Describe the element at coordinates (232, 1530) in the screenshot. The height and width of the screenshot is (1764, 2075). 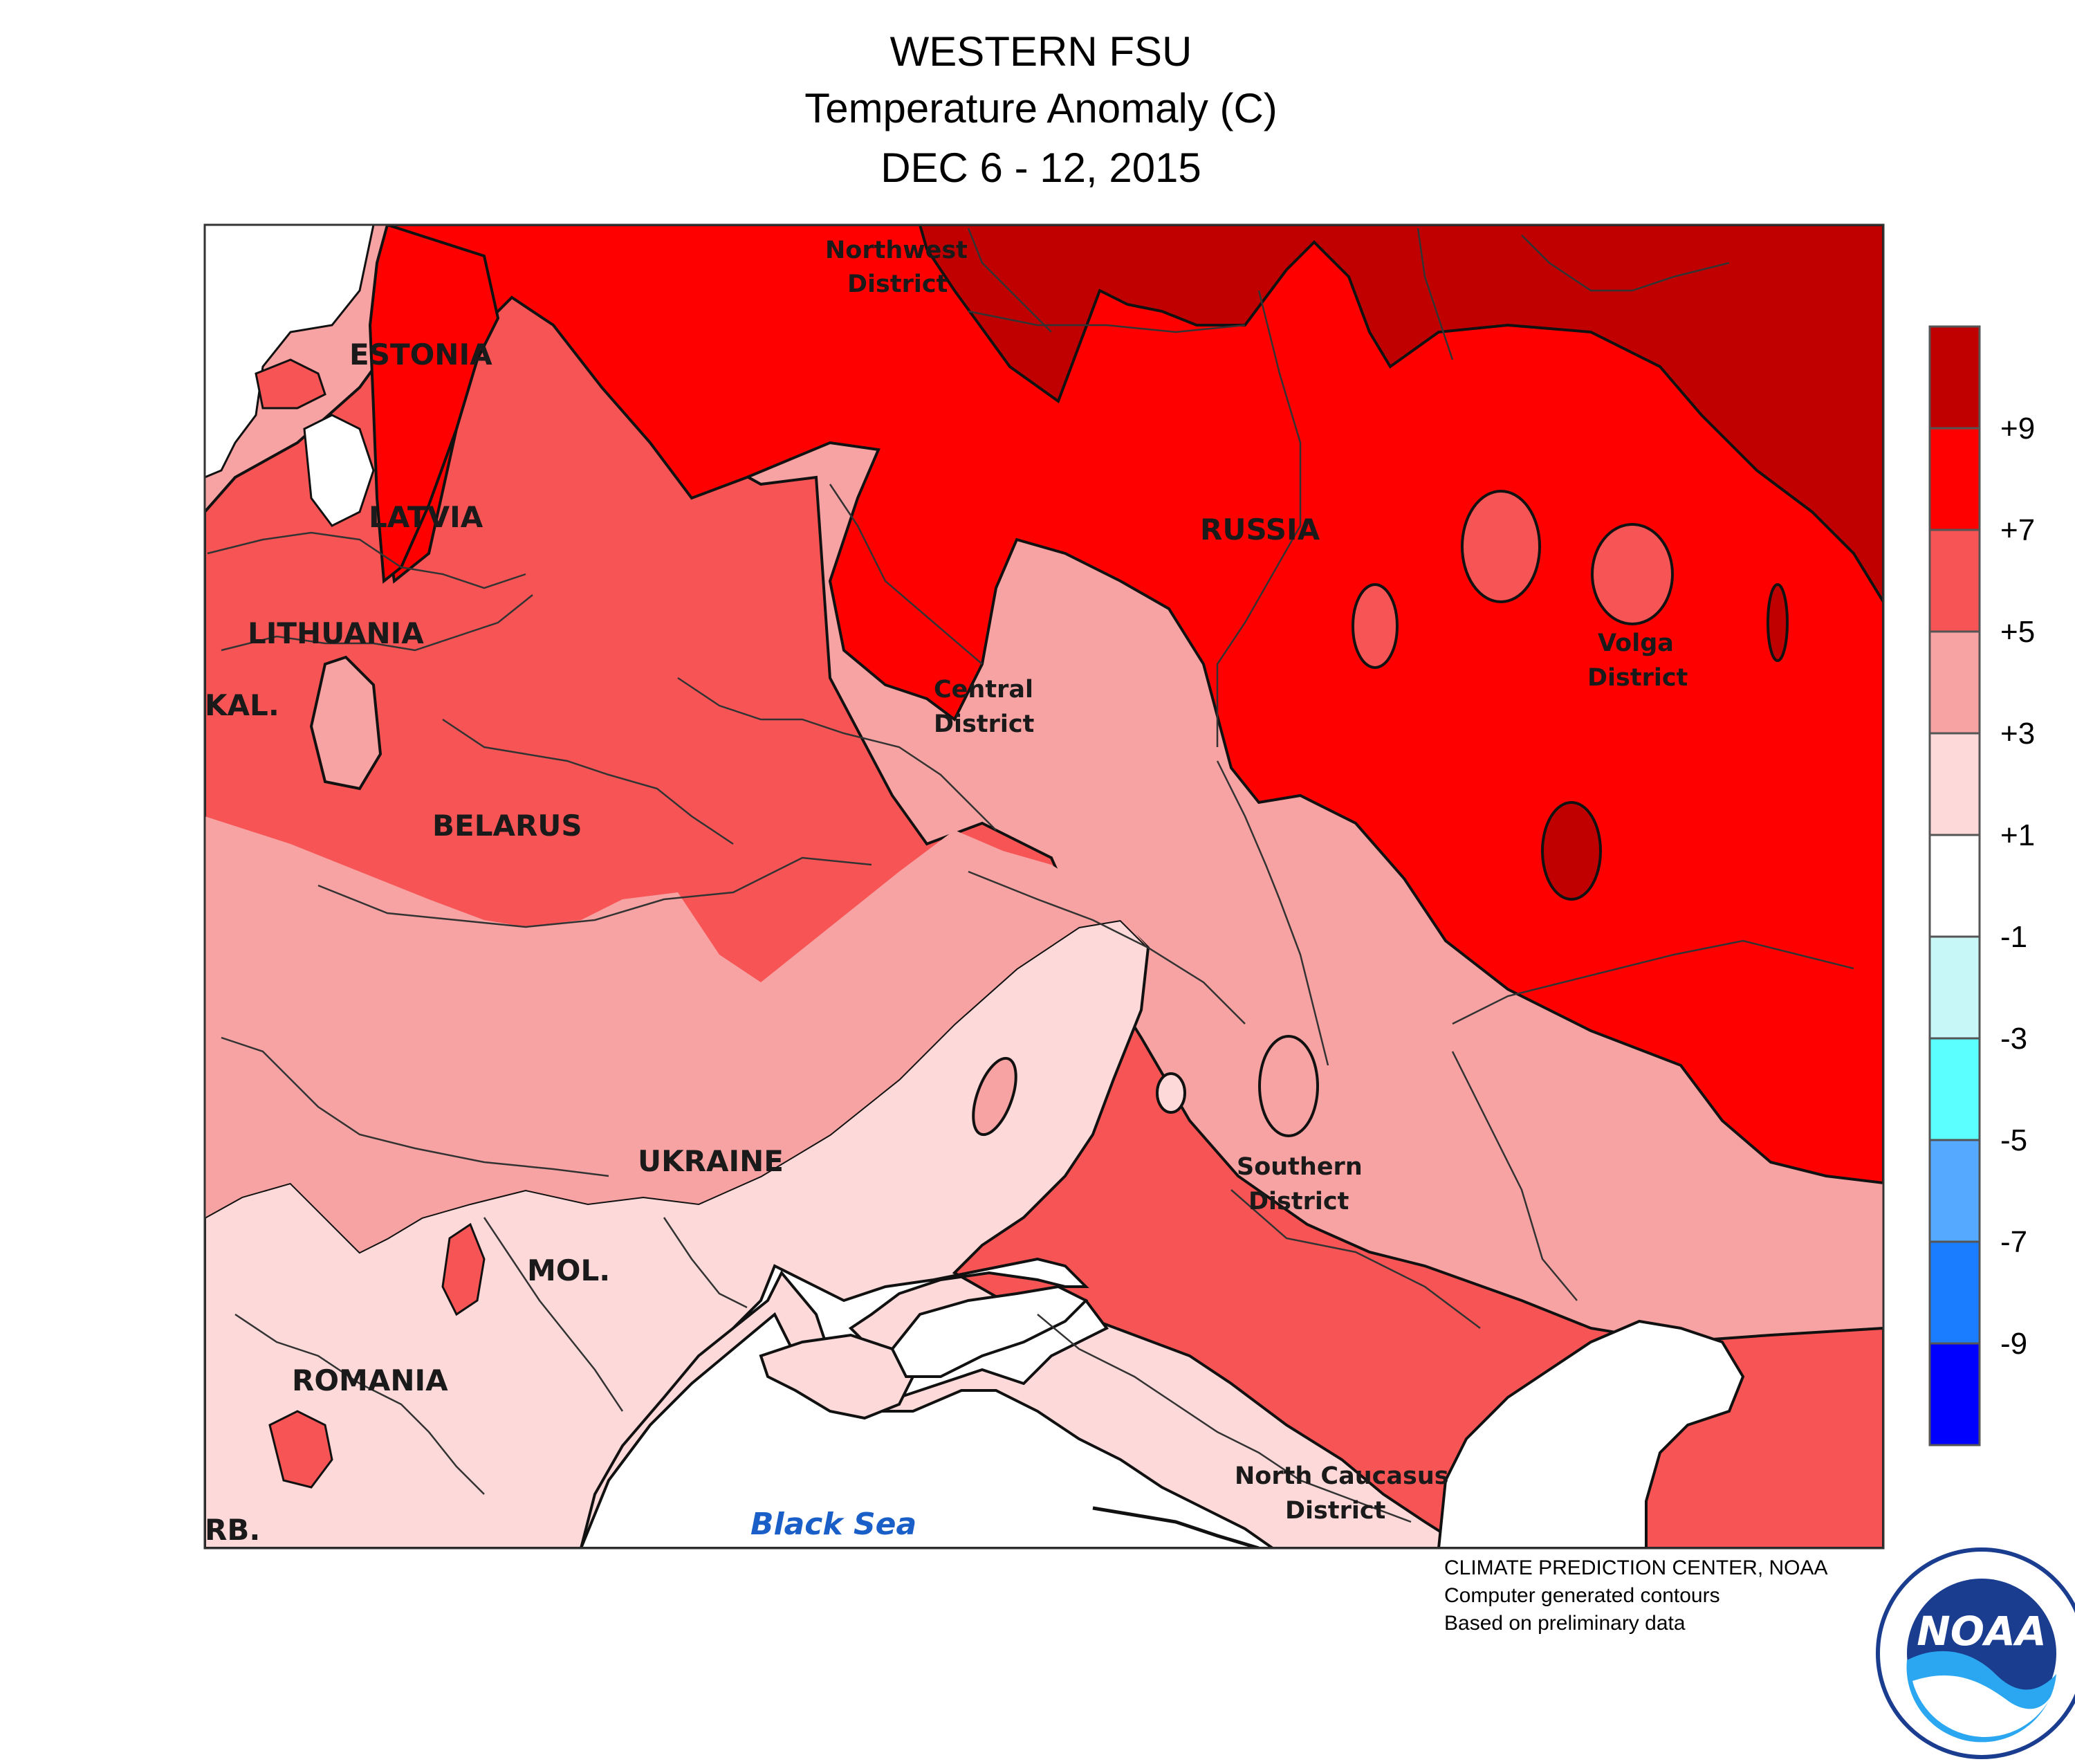
I see `label-serbia: RB.` at that location.